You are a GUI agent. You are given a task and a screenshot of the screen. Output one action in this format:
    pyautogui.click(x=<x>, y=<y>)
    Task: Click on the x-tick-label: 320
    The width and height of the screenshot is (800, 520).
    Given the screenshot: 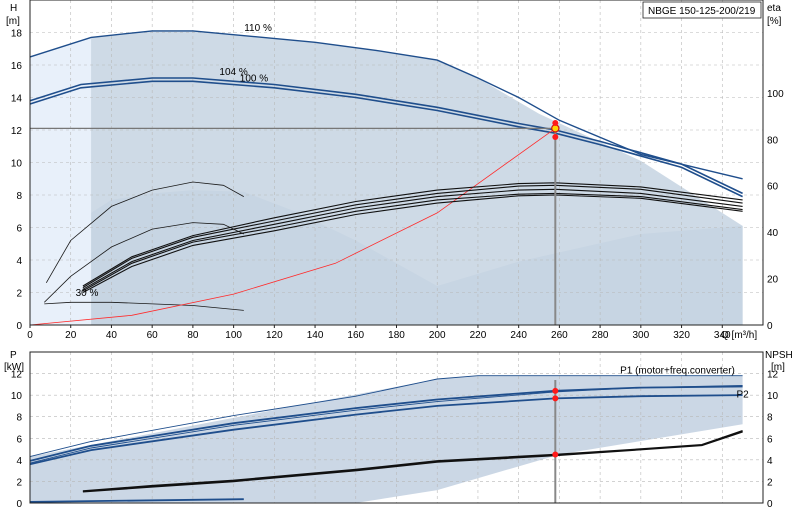 What is the action you would take?
    pyautogui.click(x=681, y=335)
    